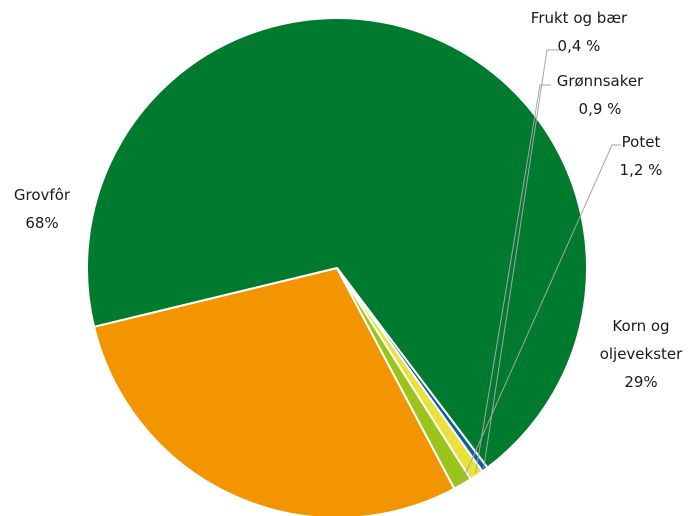 The image size is (695, 516). Describe the element at coordinates (404, 378) in the screenshot. I see `pie-slice-potet` at that location.